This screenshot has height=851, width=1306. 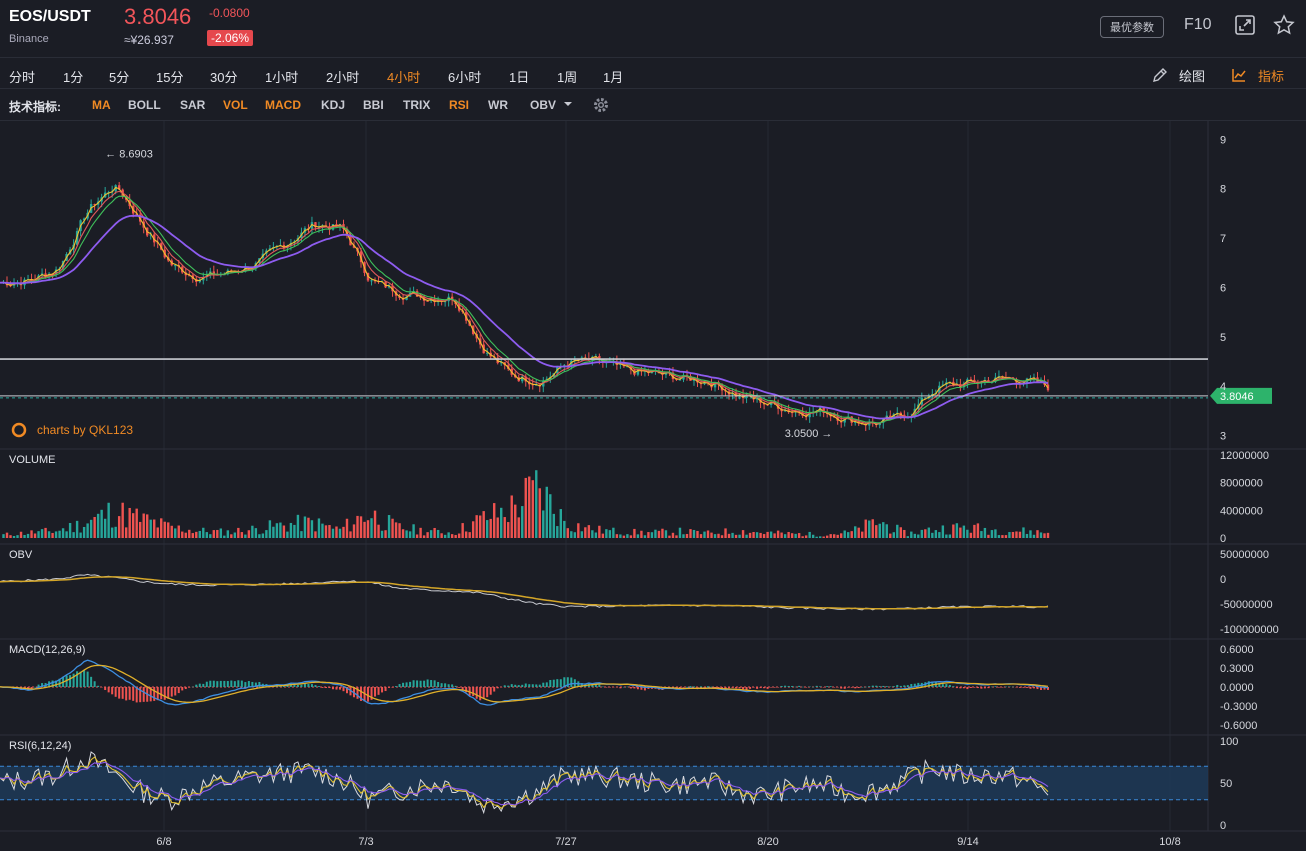 What do you see at coordinates (1237, 688) in the screenshot?
I see `macd-tick-2: 0.0000` at bounding box center [1237, 688].